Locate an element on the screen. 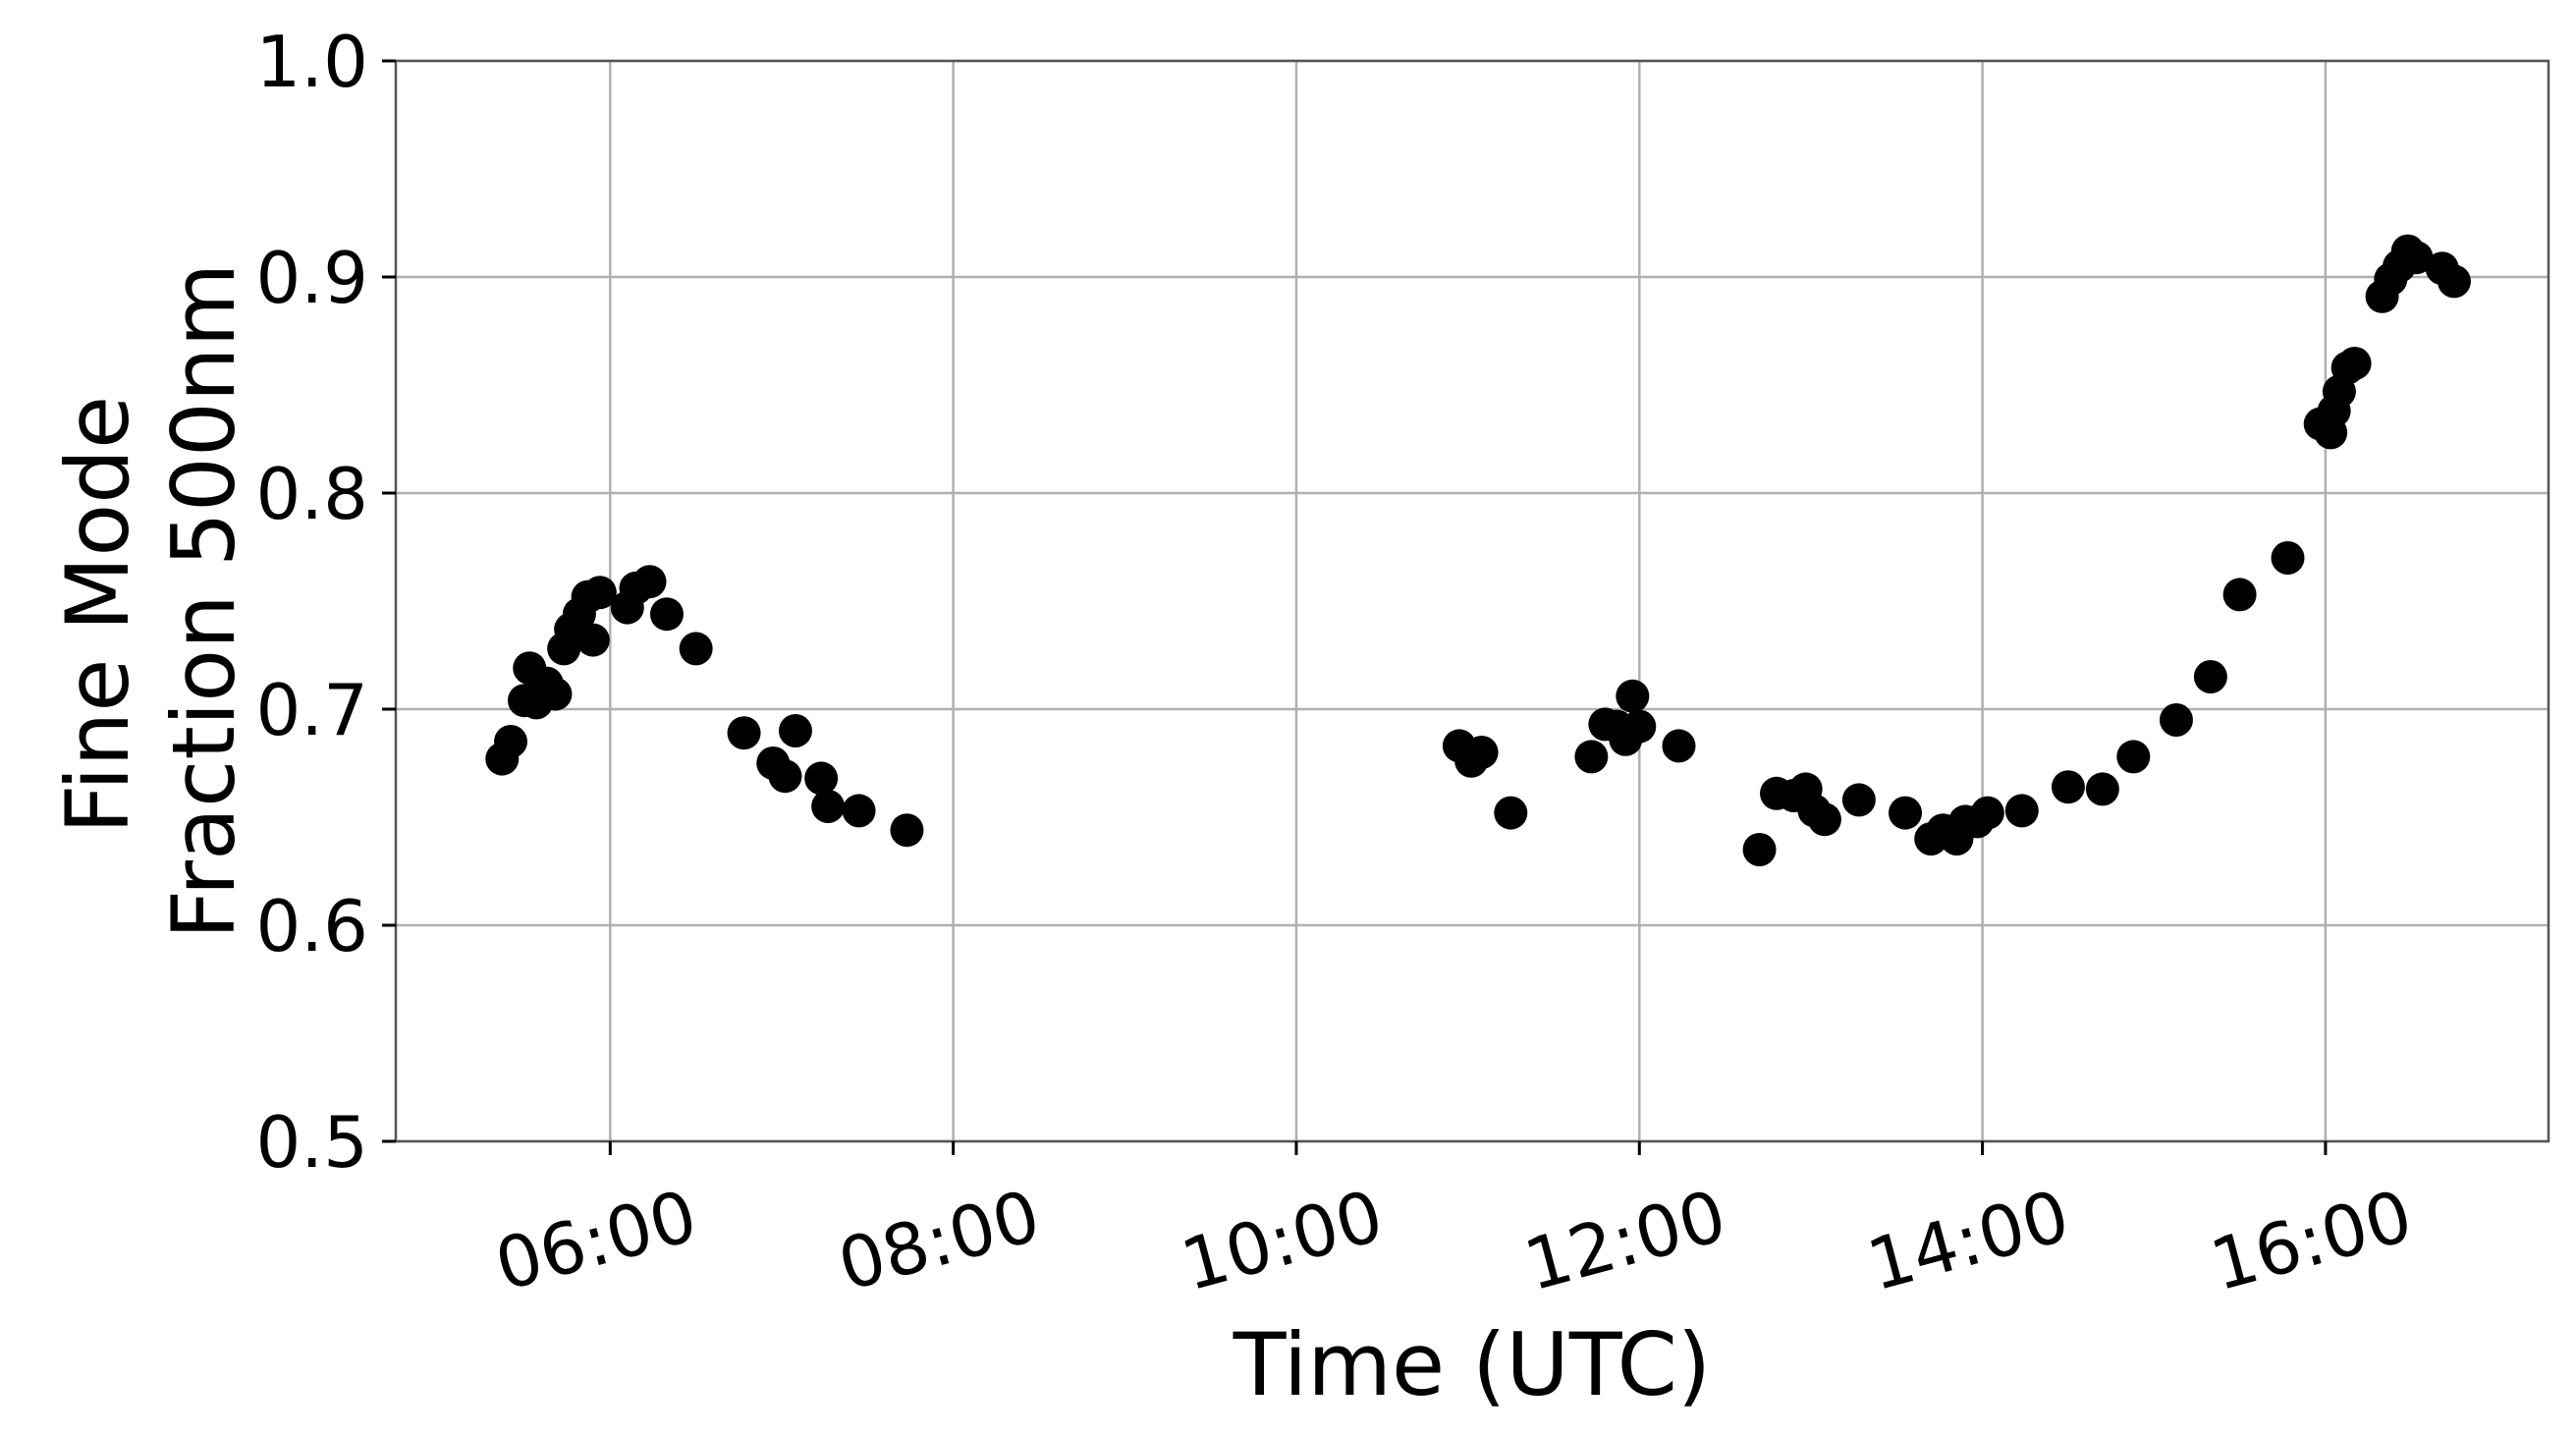 The image size is (2576, 1436). x-tick-label: 08:00 is located at coordinates (939, 1240).